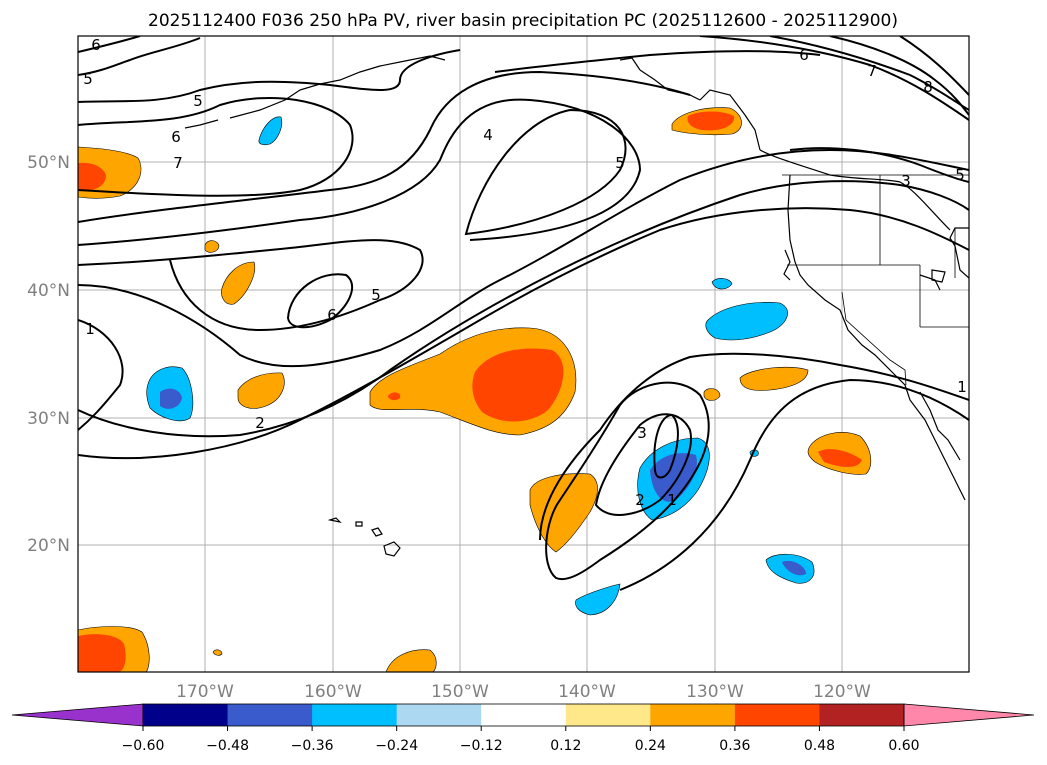 The image size is (1047, 765). I want to click on lon-label: 150°W, so click(460, 692).